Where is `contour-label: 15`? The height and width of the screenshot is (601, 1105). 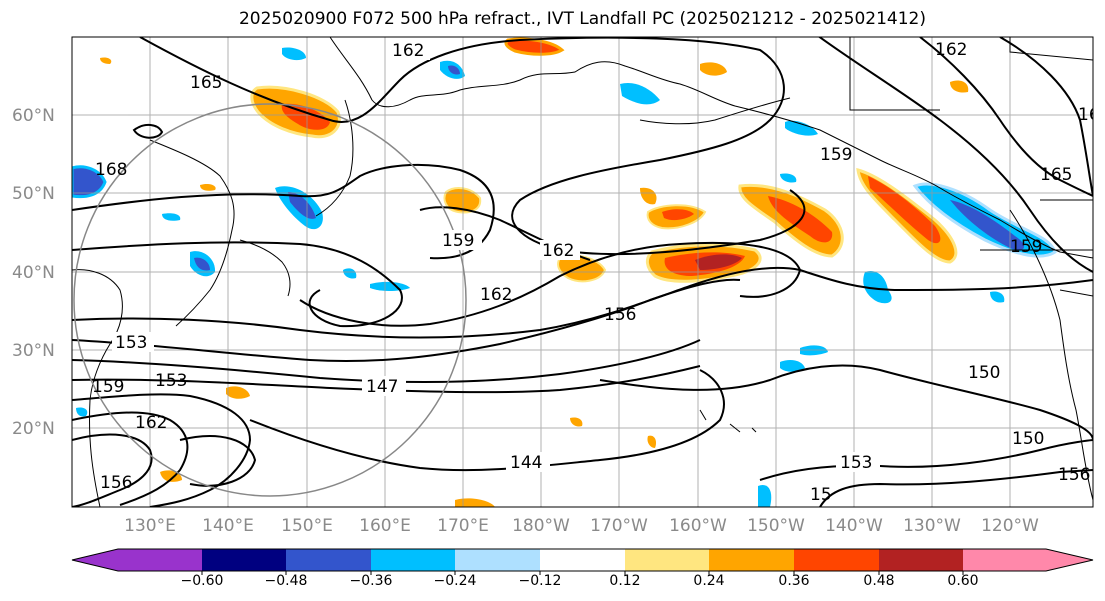 contour-label: 15 is located at coordinates (821, 495).